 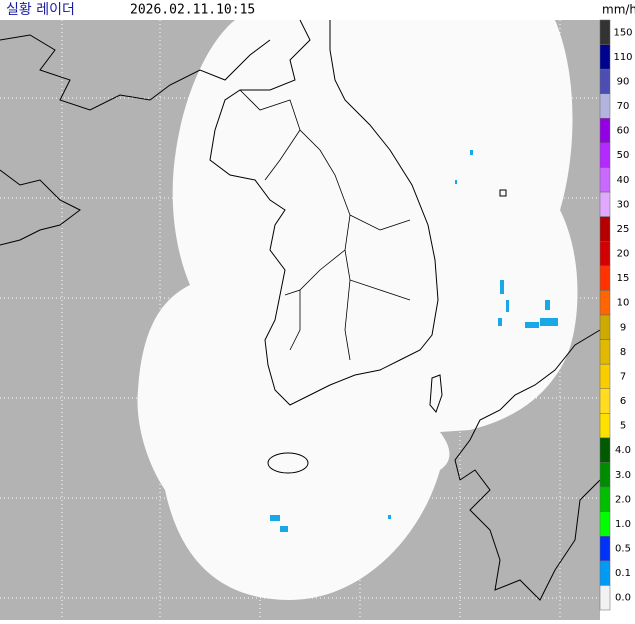 What do you see at coordinates (622, 57) in the screenshot?
I see `legend-label: 110` at bounding box center [622, 57].